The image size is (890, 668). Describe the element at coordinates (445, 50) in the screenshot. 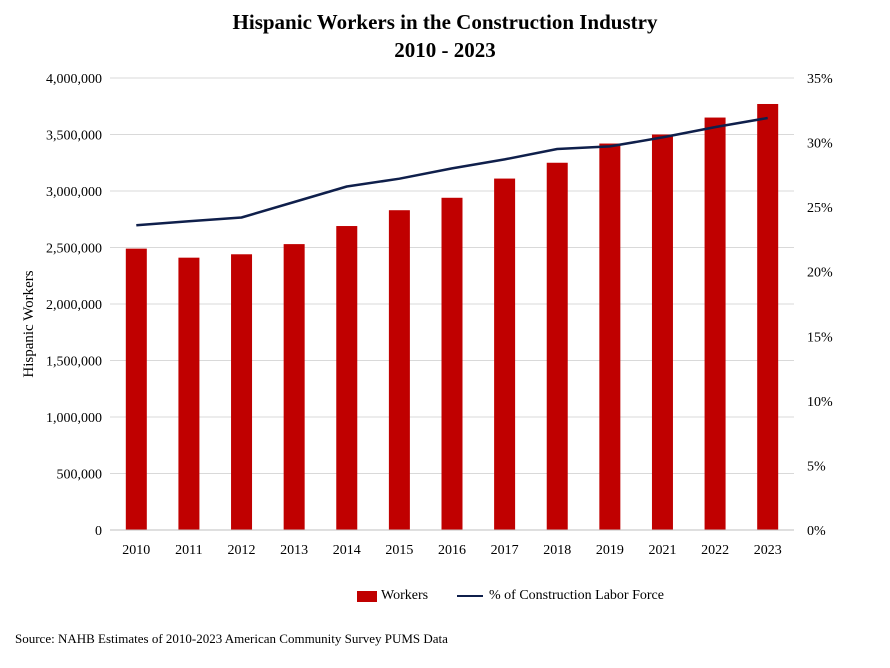

I see `chart-subtitle: 2010 - 2023` at that location.